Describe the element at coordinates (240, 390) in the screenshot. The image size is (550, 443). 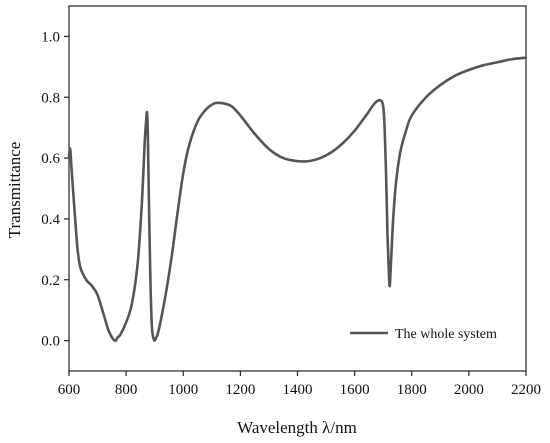
I see `x-tick-label: 1200` at that location.